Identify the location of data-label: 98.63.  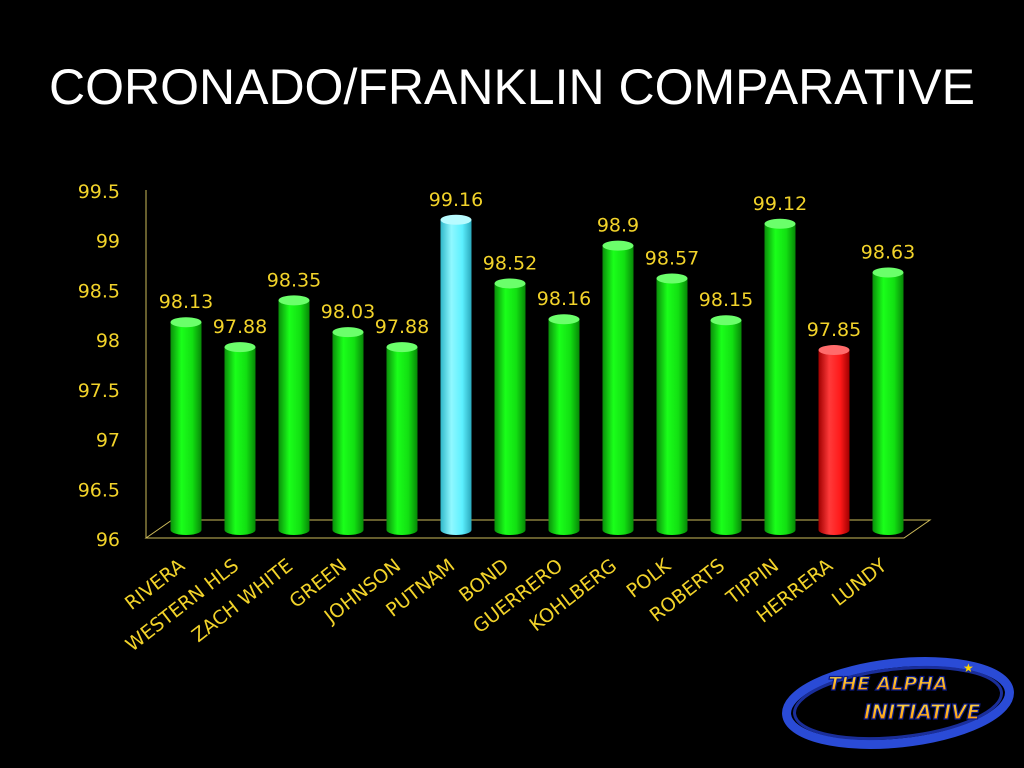
(888, 253).